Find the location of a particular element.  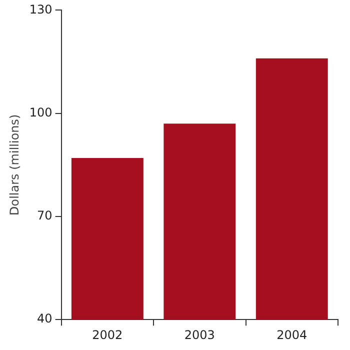

x-tick-label: 2004 is located at coordinates (292, 335).